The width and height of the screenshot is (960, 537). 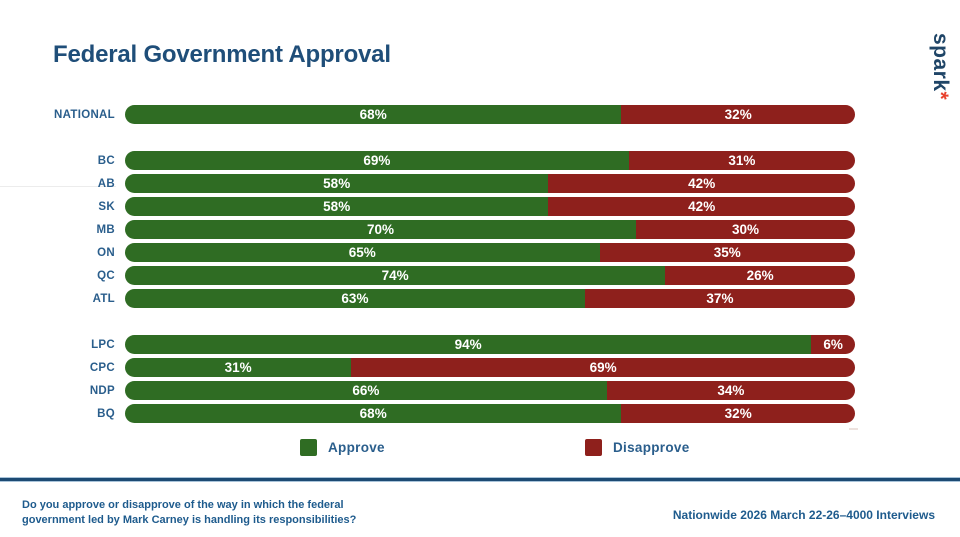 I want to click on segment-disapprove: 6%, so click(x=833, y=344).